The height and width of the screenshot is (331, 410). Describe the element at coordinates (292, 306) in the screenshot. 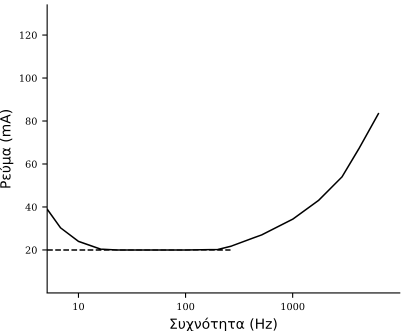

I see `x-tick-label: 1000` at that location.